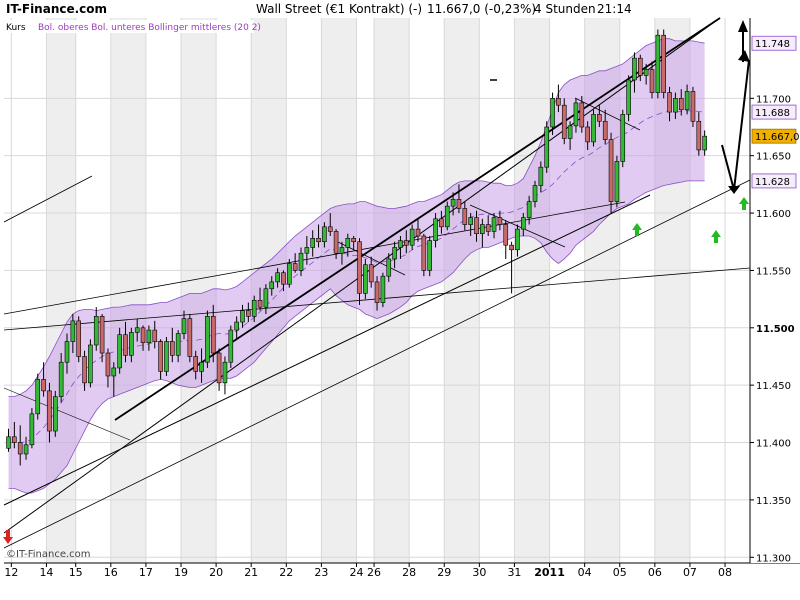 The height and width of the screenshot is (600, 800). What do you see at coordinates (690, 572) in the screenshot?
I see `x-tick-label: 07` at bounding box center [690, 572].